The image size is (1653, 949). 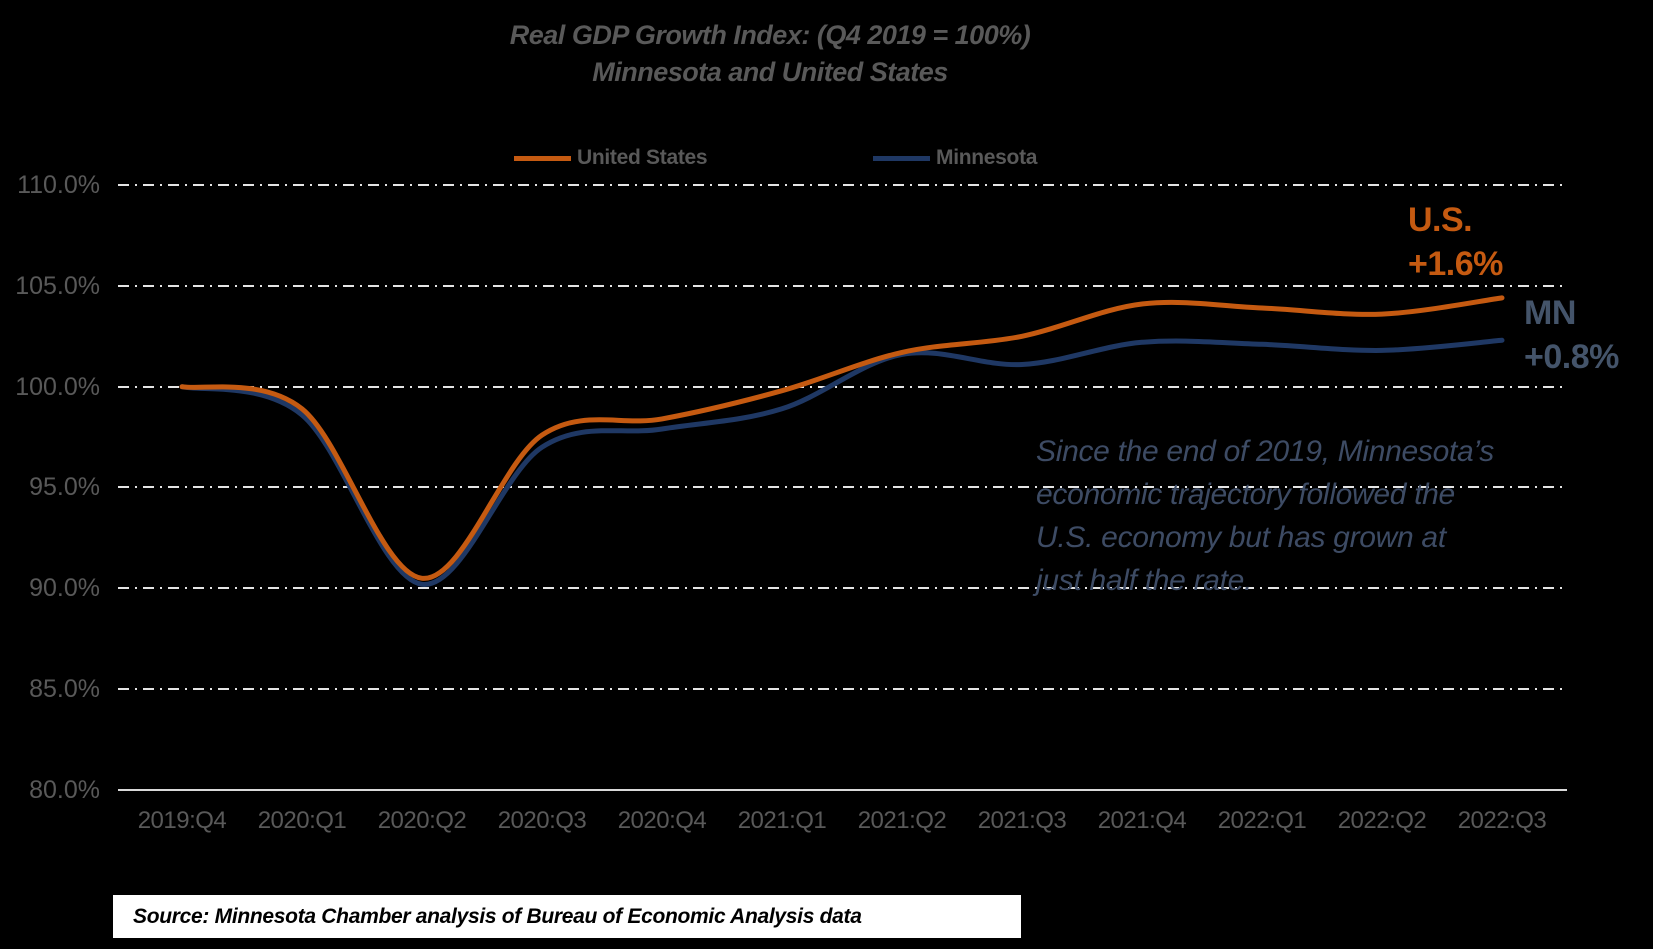 I want to click on mn-callout-value: +0.8%, so click(x=1571, y=357).